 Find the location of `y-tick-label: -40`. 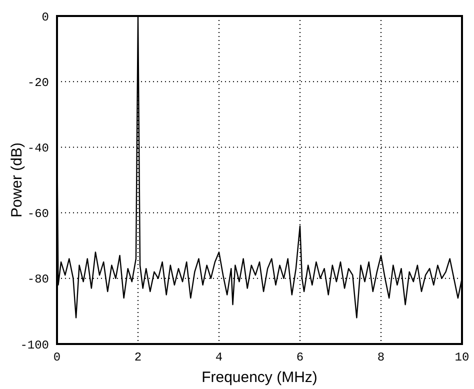

y-tick-label: -40 is located at coordinates (38, 148).